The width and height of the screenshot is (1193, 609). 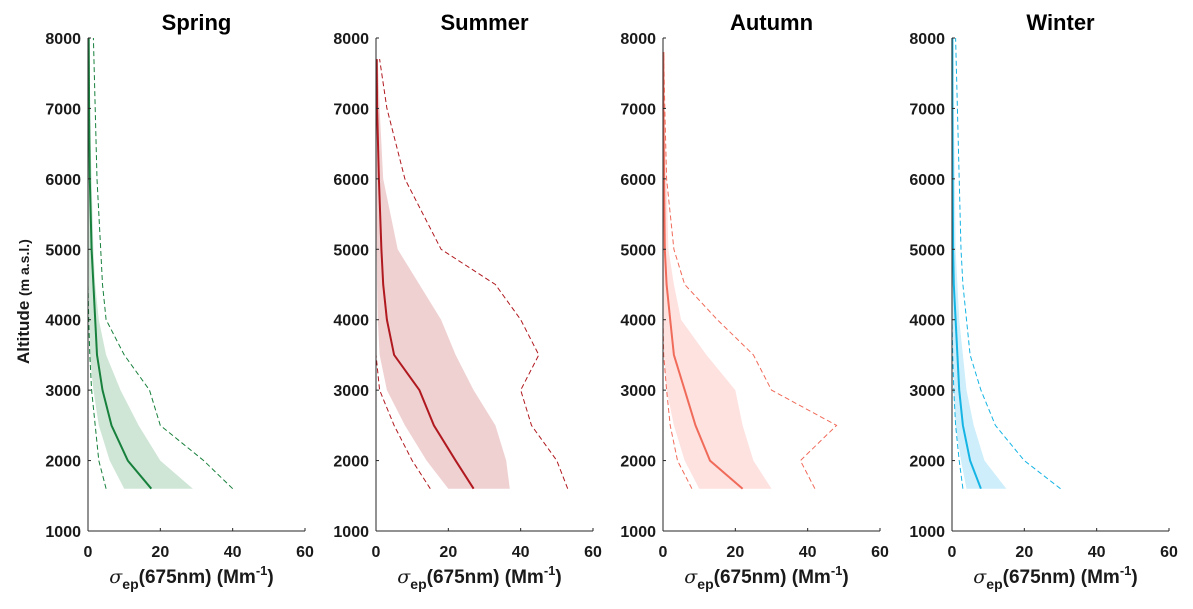 I want to click on panel-title: Winter, so click(x=1060, y=22).